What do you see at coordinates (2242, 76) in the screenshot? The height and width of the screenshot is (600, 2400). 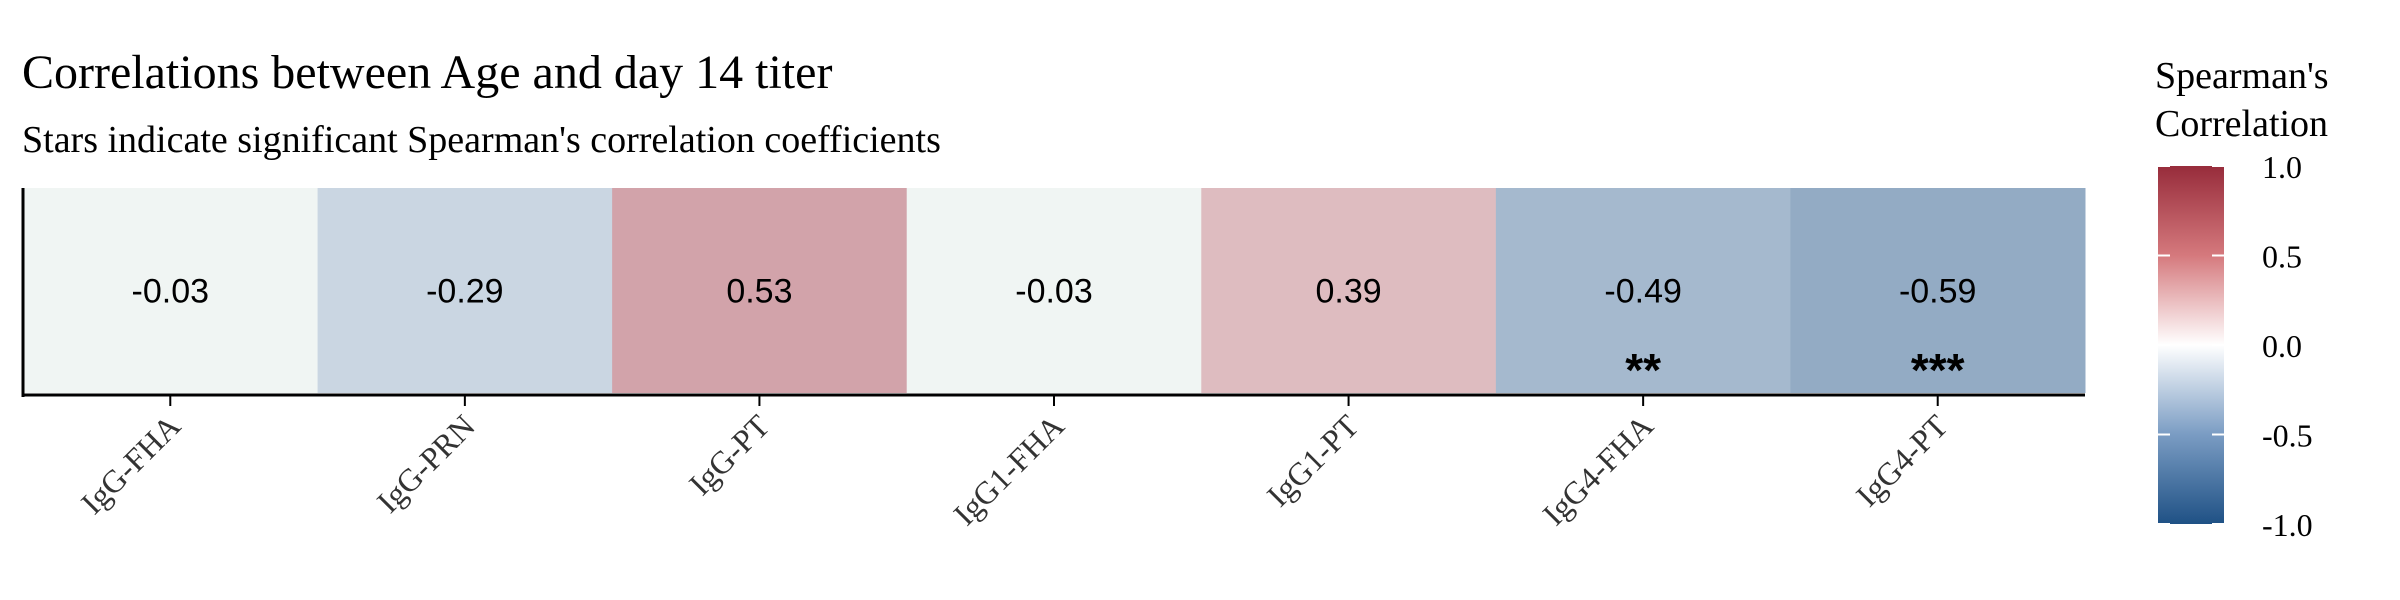 I see `legend-title-line1: Spearman's` at bounding box center [2242, 76].